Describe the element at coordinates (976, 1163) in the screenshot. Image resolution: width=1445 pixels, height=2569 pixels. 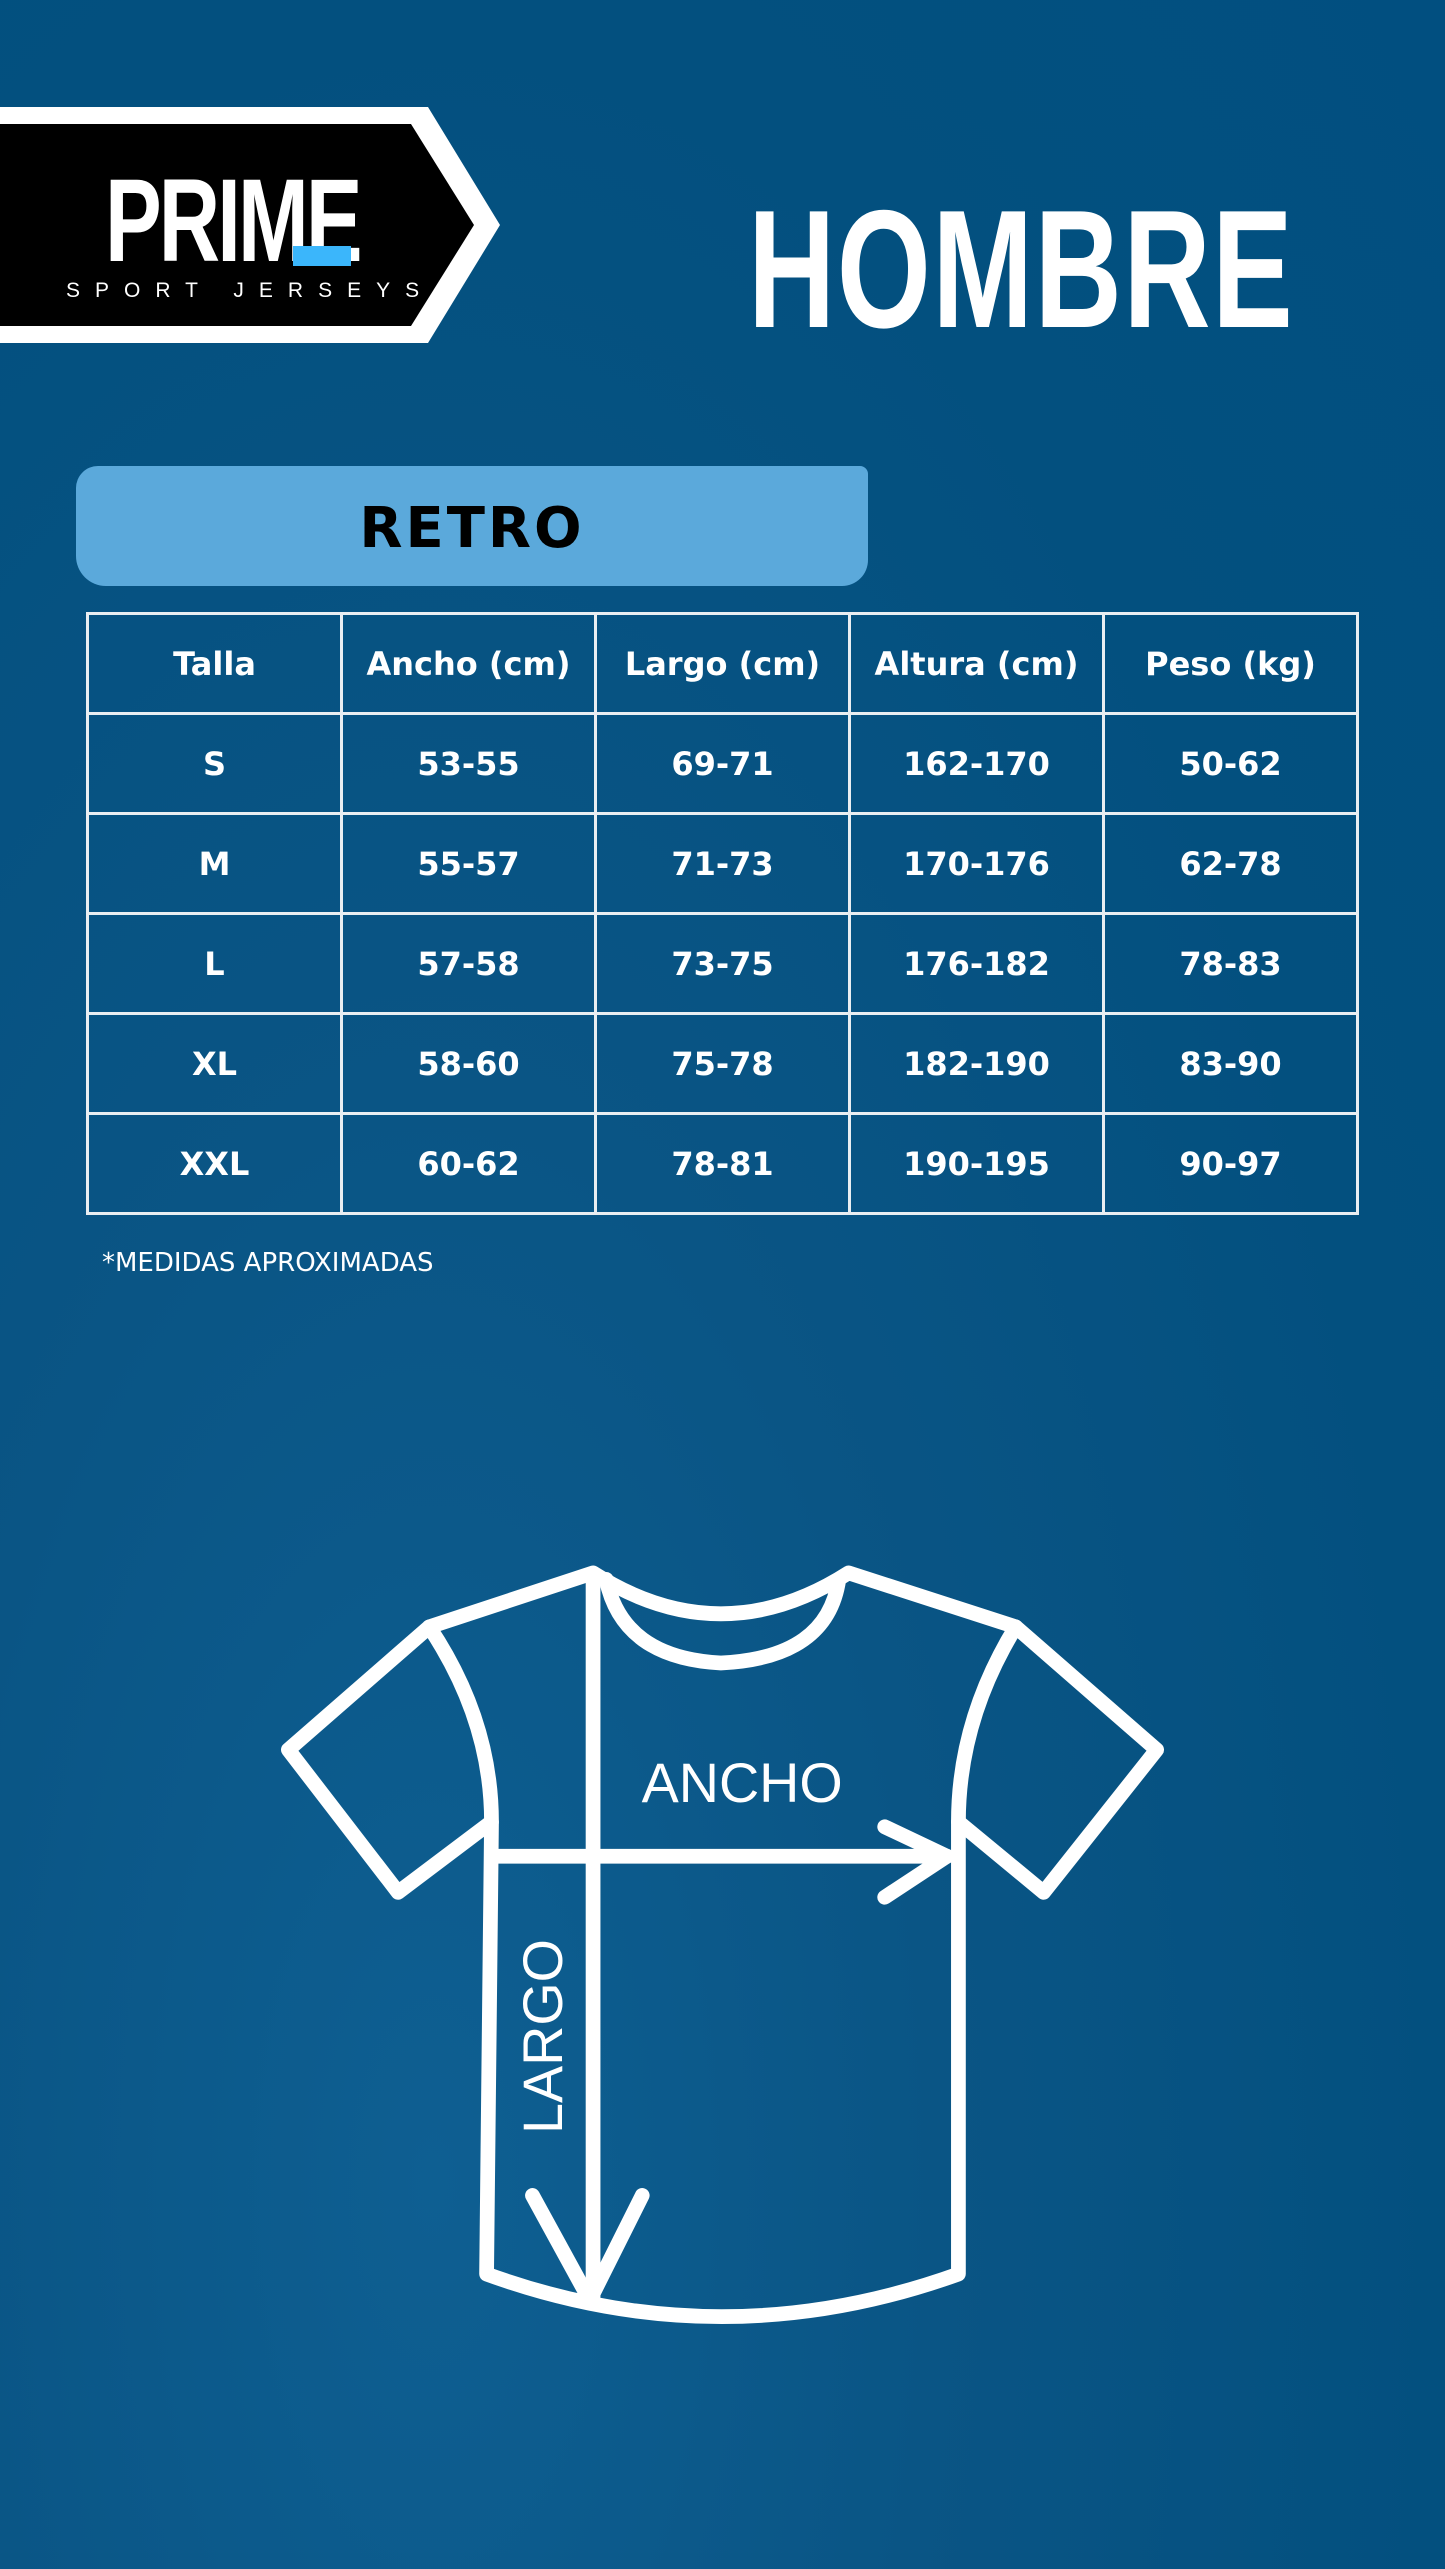
I see `cell: 190-195` at that location.